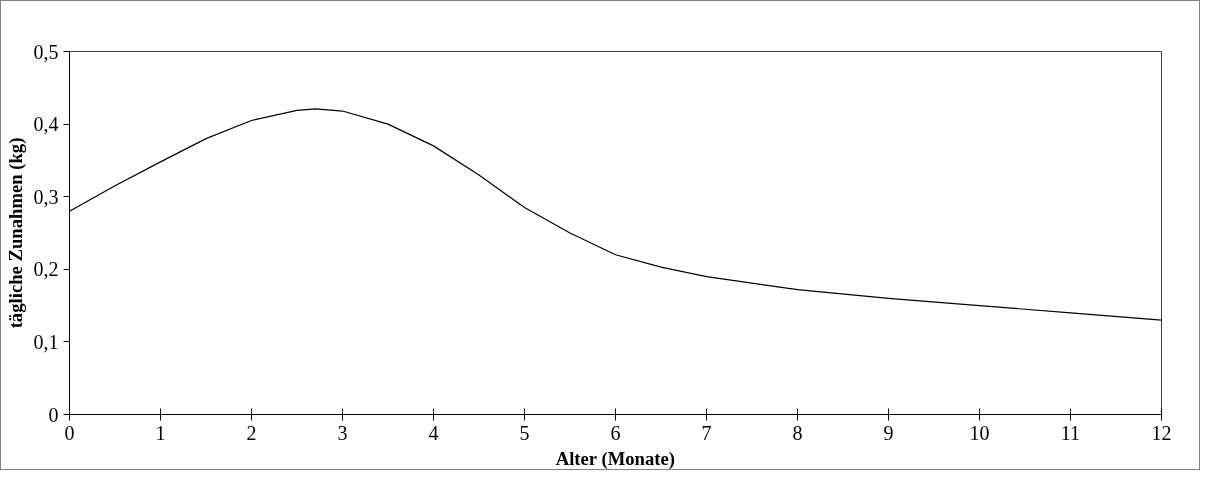  I want to click on y-axis-title: tägliche Zunahmen (kg), so click(15, 233).